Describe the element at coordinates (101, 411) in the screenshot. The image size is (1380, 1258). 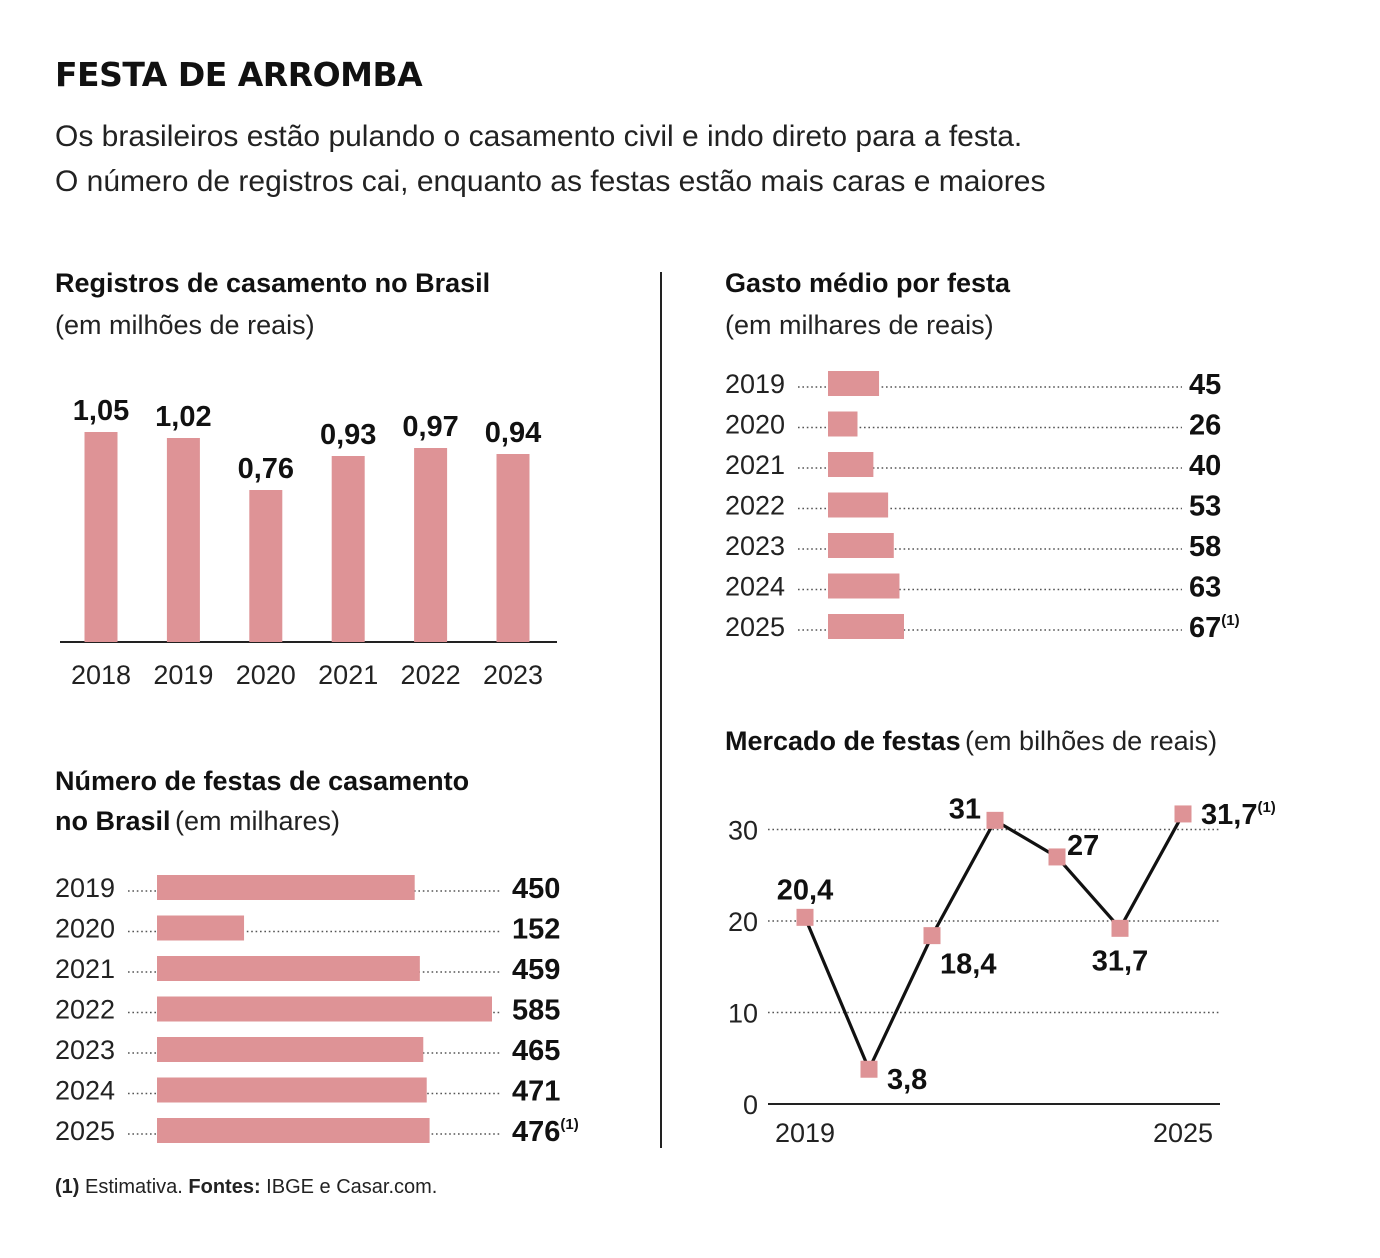
I see `registros-value-label: 1,05` at that location.